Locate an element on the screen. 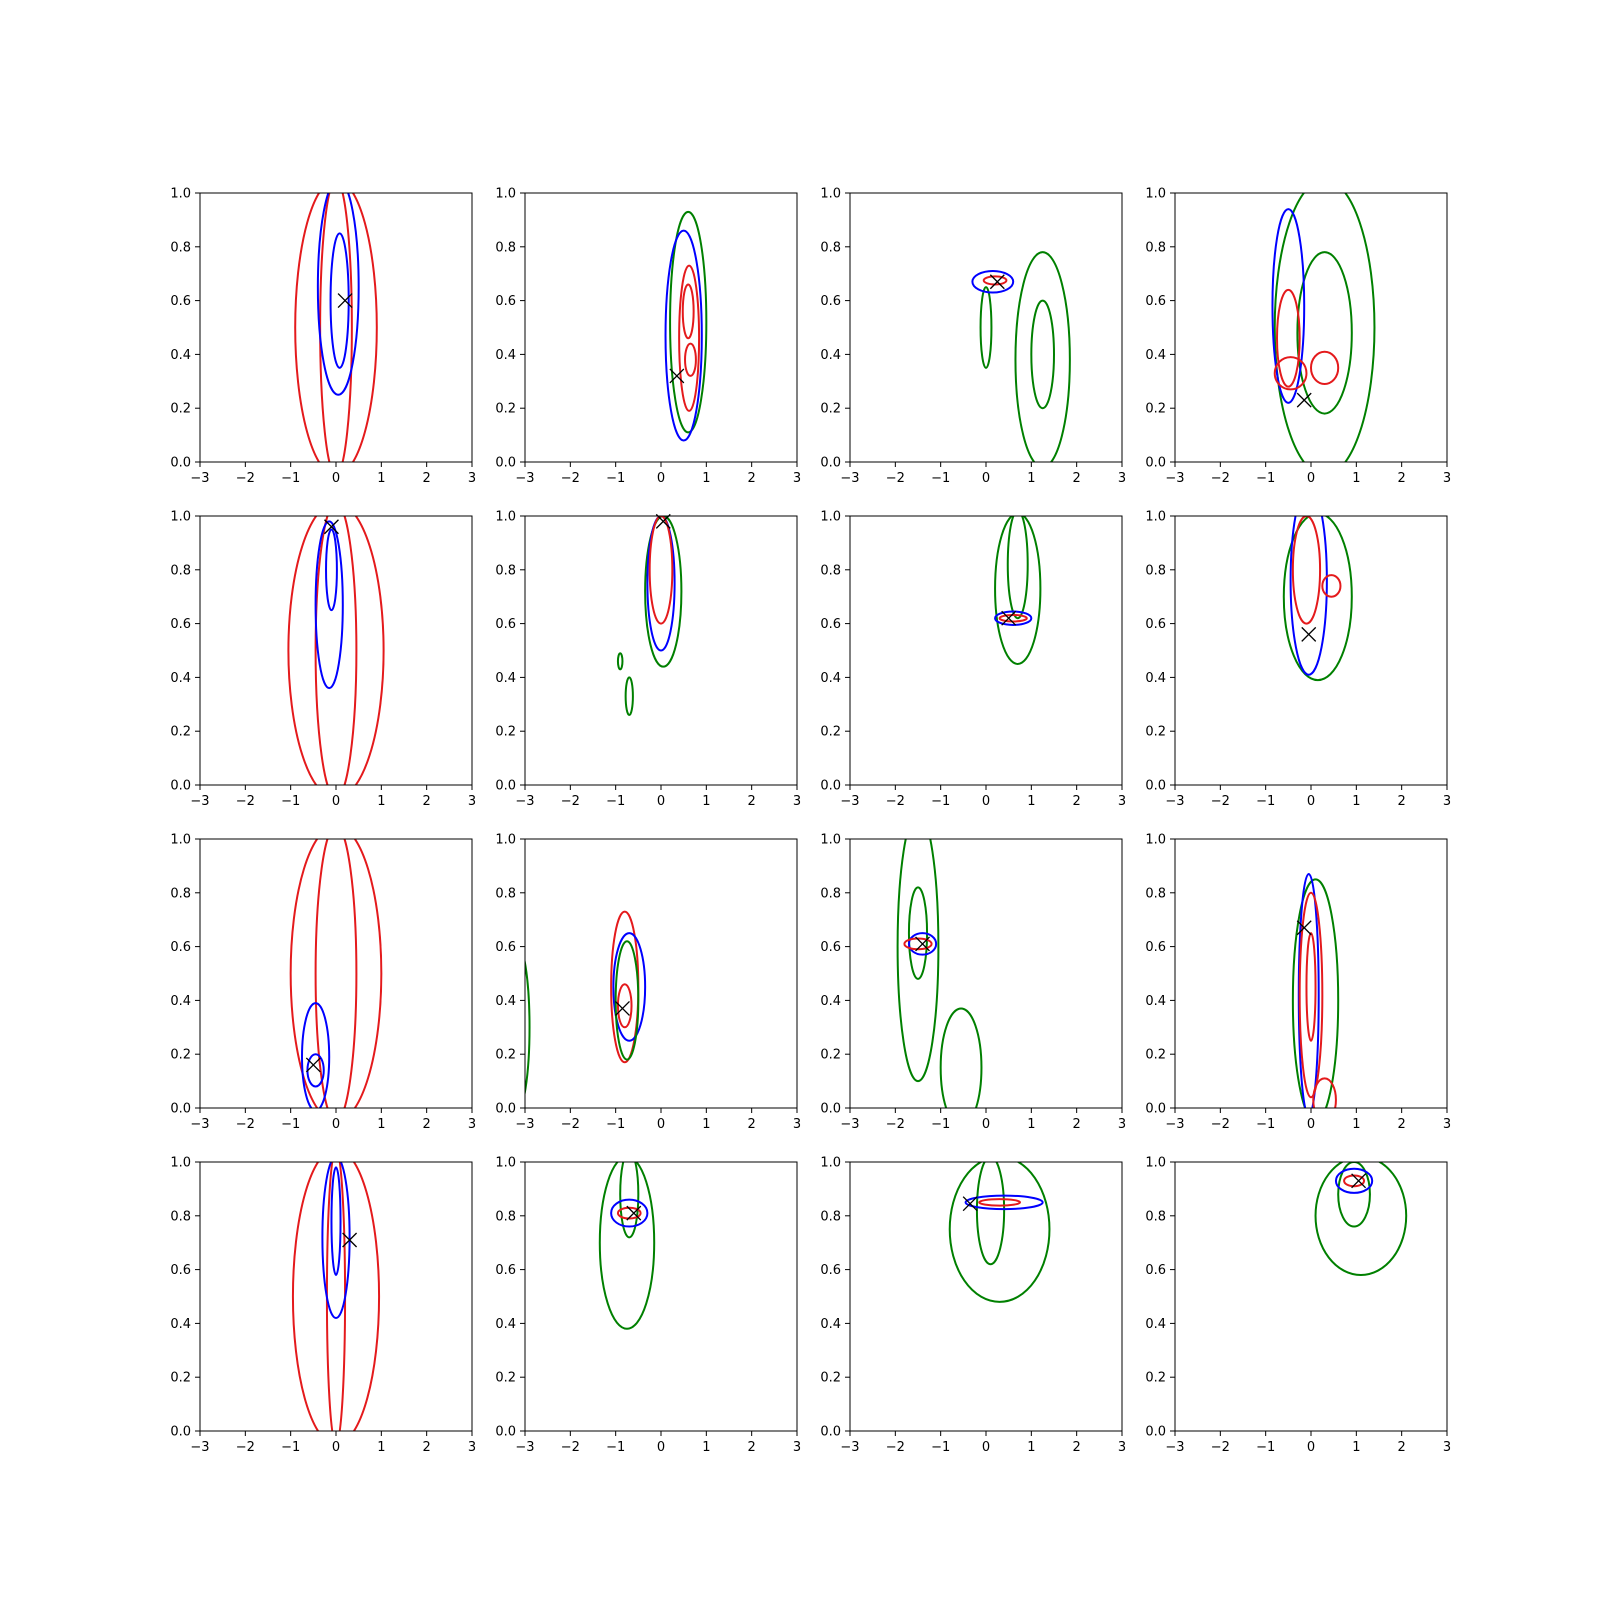 The width and height of the screenshot is (1600, 1600). panel-r1-c1: −3 −2 −1 0 1 2 3 0.0 0.2 0.4 0.6 0.8 1.0 is located at coordinates (323, 337).